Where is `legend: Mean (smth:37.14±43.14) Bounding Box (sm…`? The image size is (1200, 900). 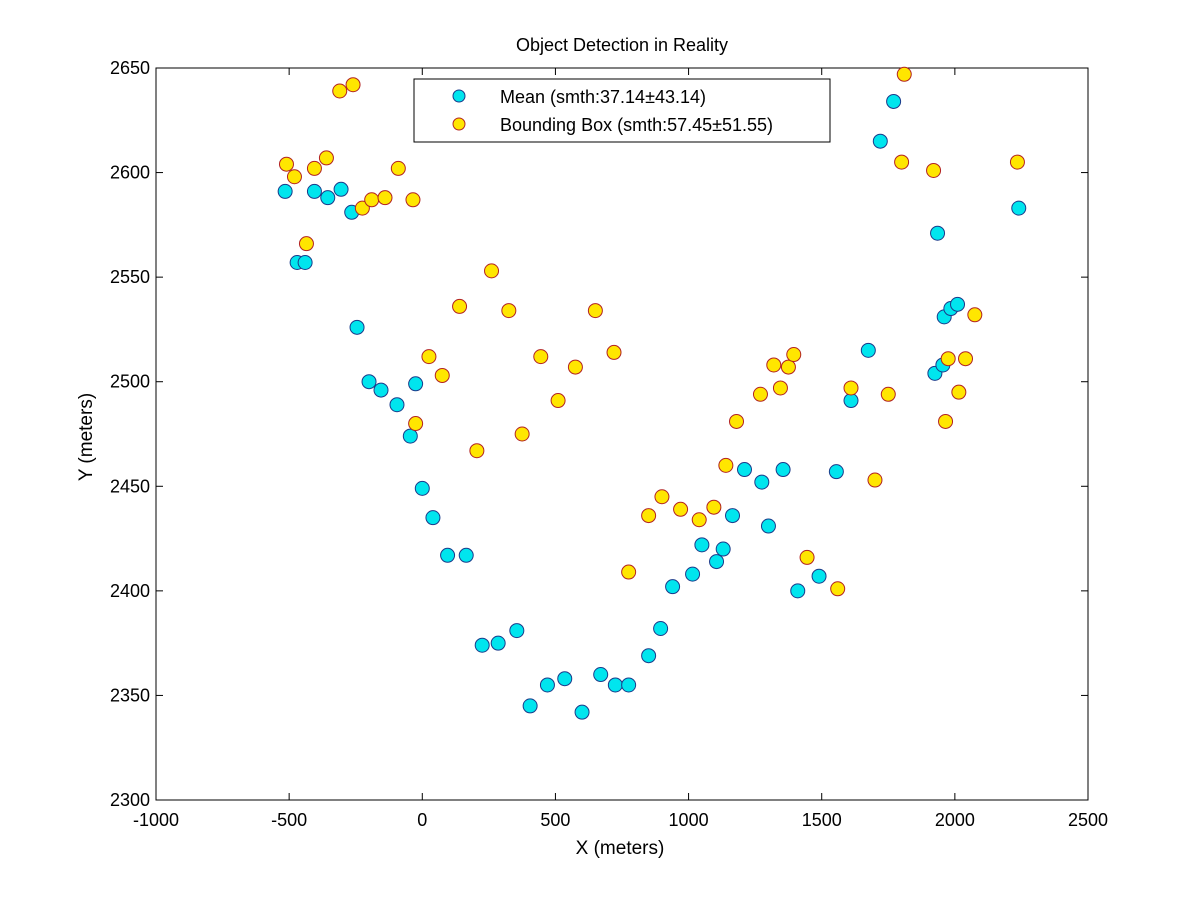 legend: Mean (smth:37.14±43.14) Bounding Box (sm… is located at coordinates (622, 110).